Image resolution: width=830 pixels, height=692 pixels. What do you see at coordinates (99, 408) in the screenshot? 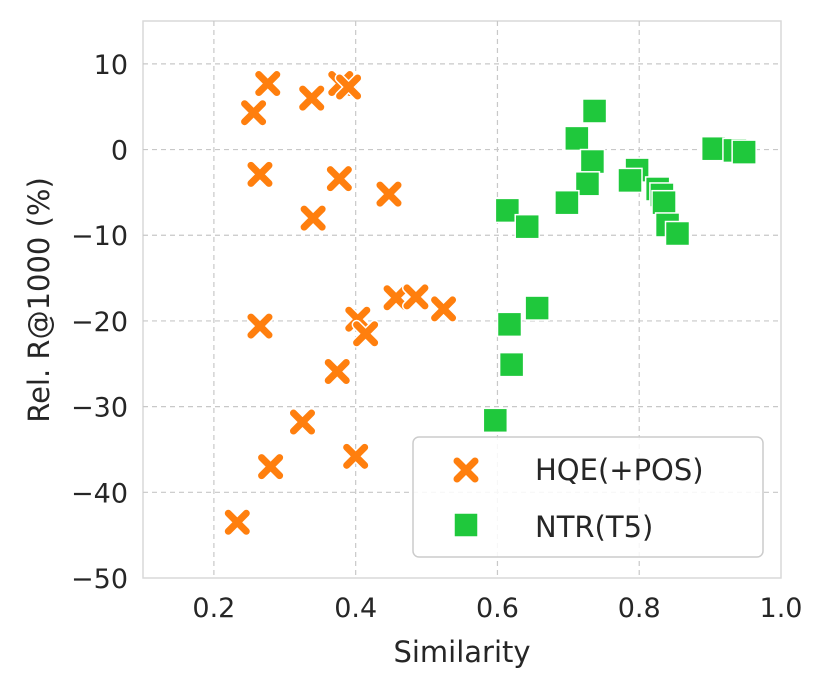
I see `y-tick-label: −30` at bounding box center [99, 408].